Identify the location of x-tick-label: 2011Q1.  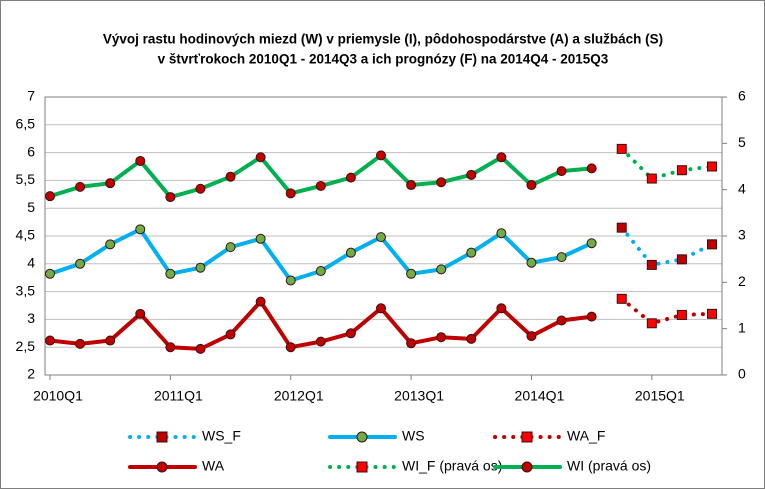
(178, 396).